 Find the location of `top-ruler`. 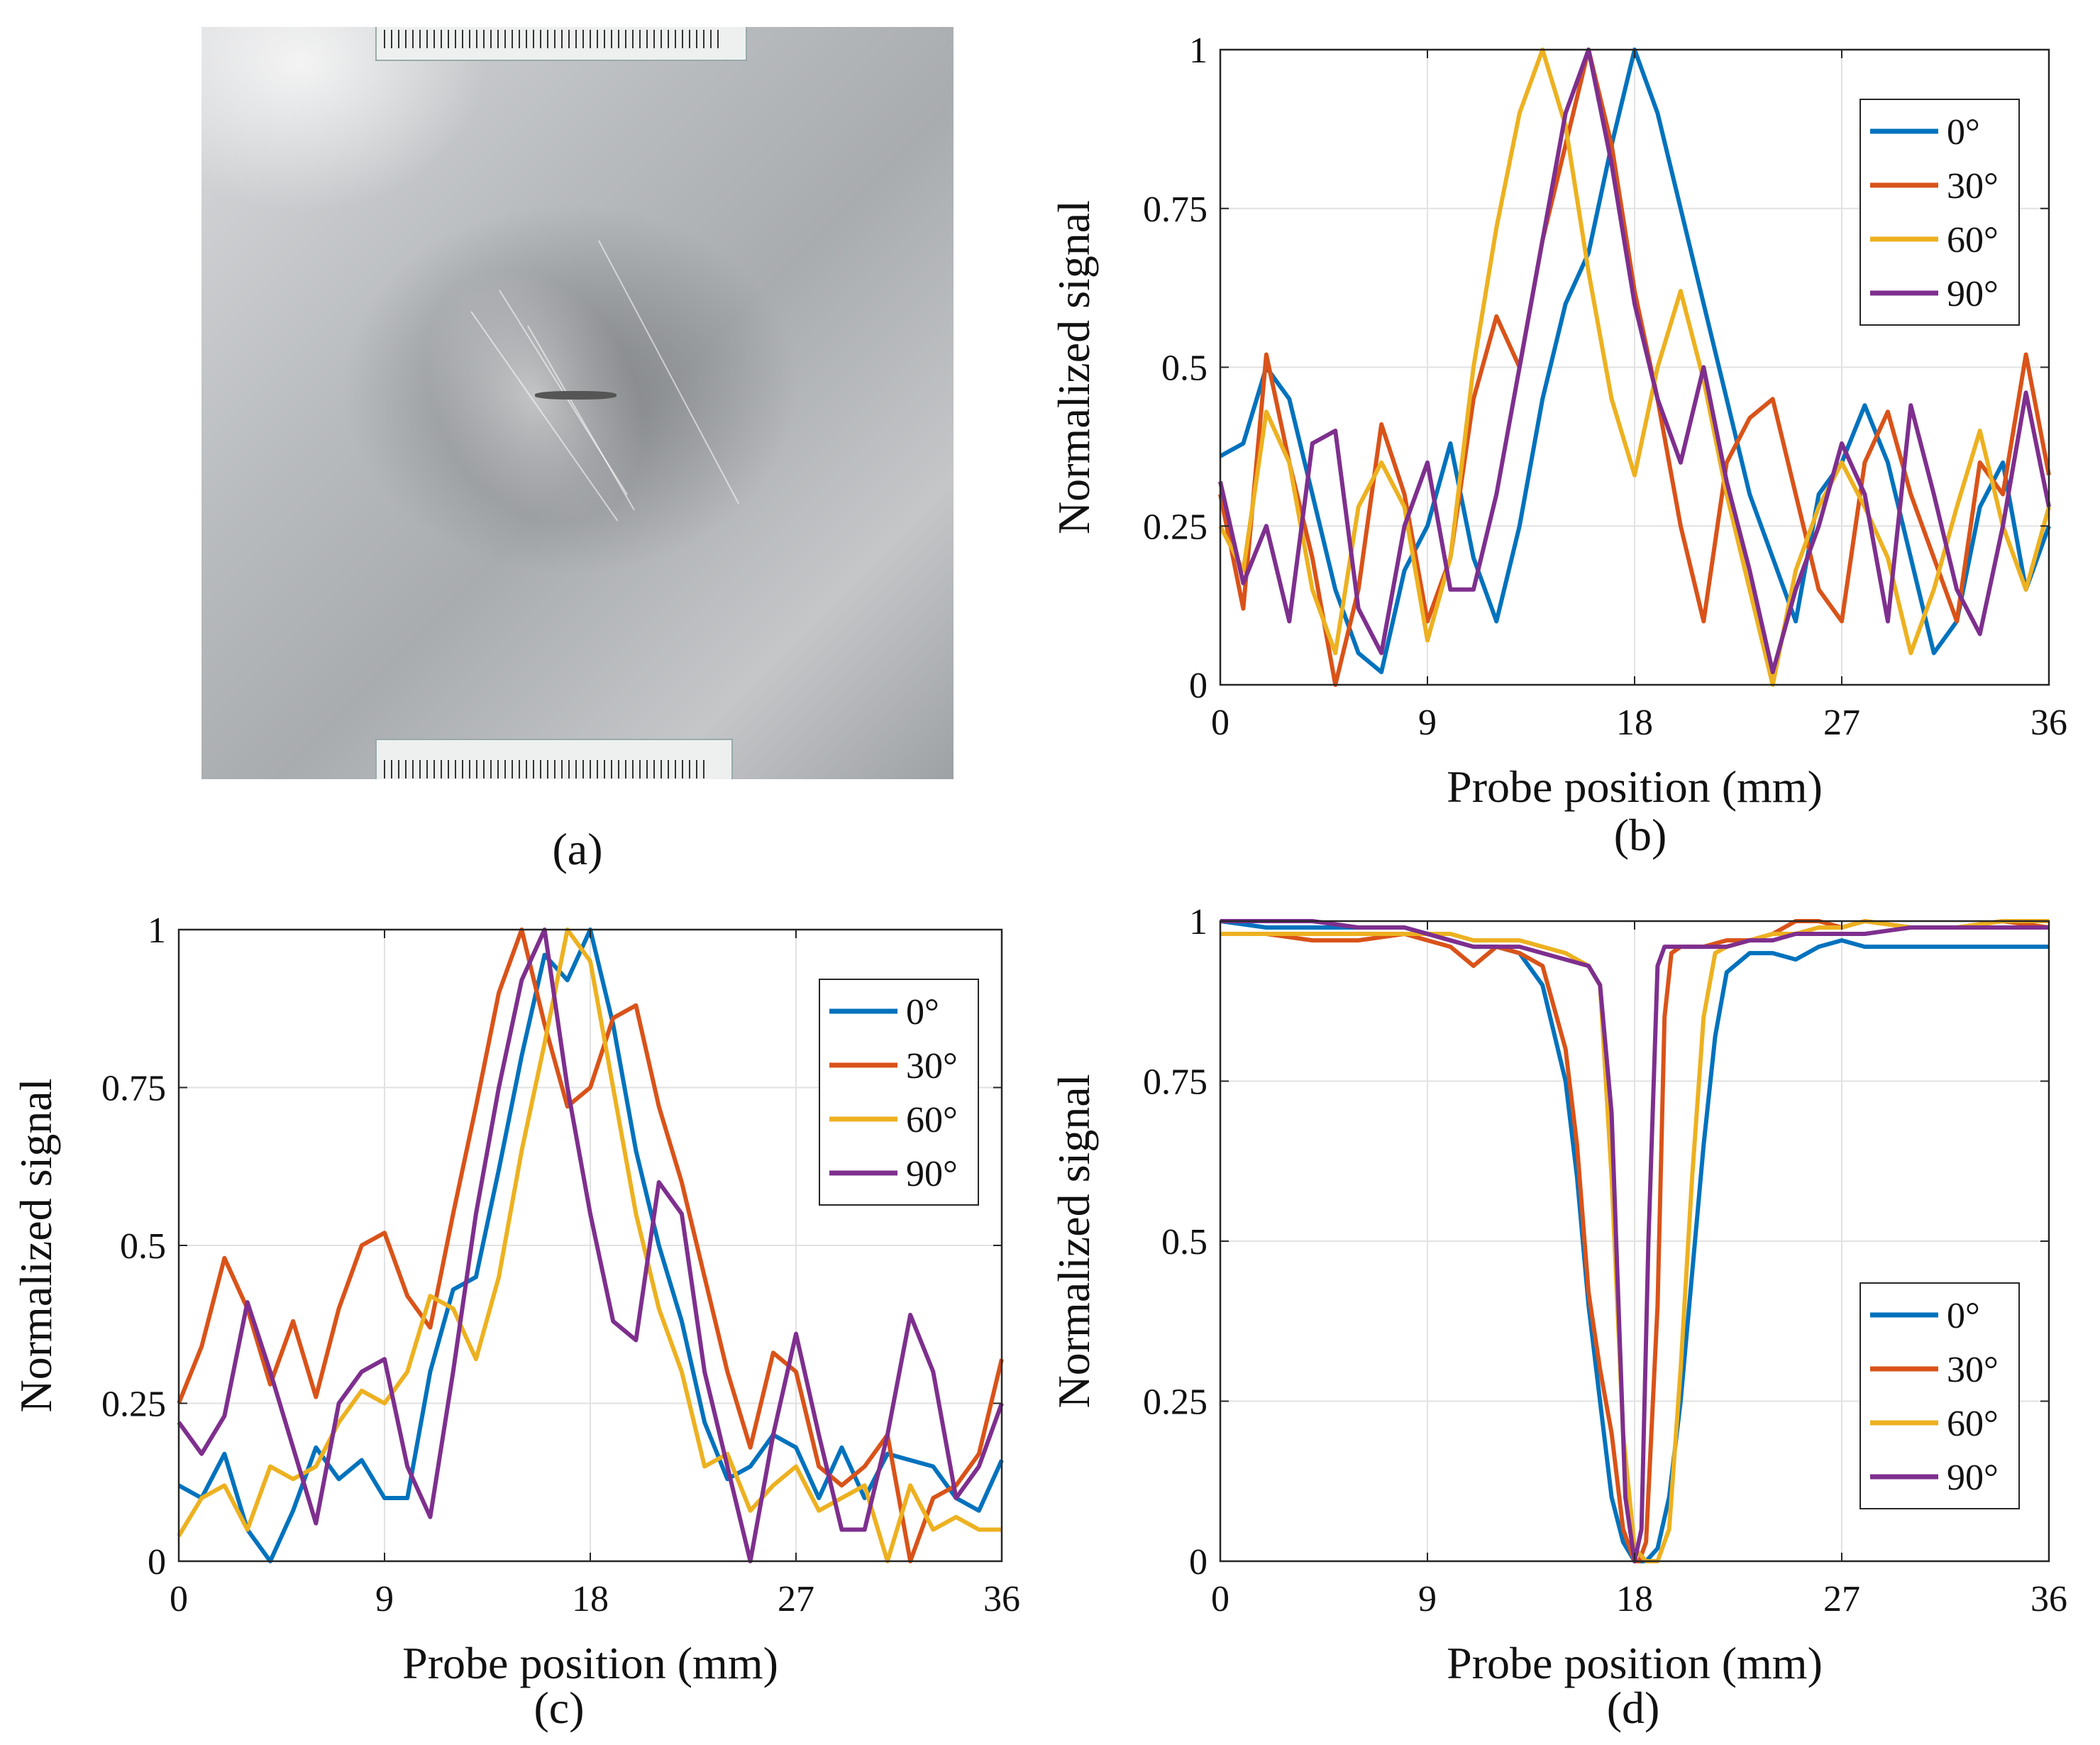

top-ruler is located at coordinates (561, 44).